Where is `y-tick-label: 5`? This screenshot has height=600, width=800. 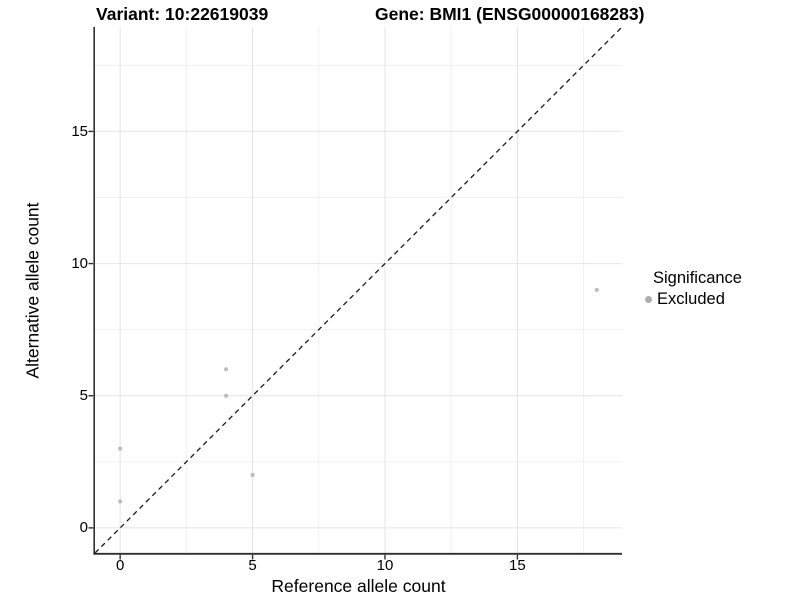 y-tick-label: 5 is located at coordinates (83, 396).